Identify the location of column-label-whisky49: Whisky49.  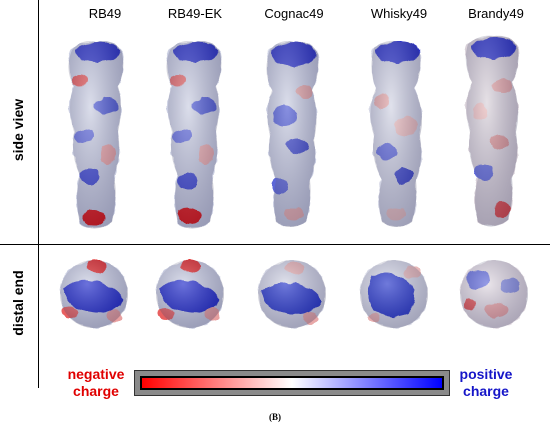
(399, 13).